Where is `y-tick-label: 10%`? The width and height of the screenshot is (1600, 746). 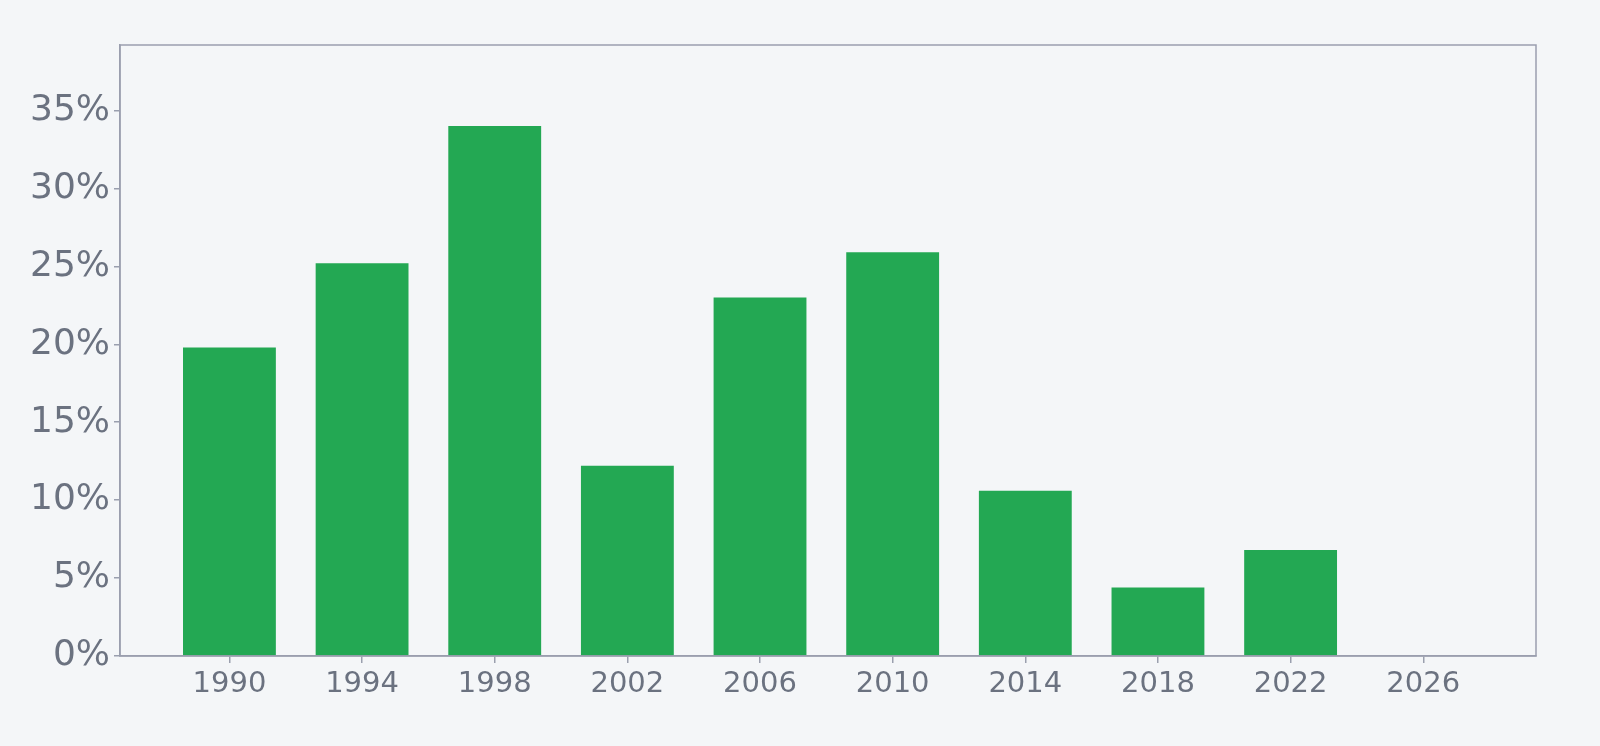
y-tick-label: 10% is located at coordinates (69, 497).